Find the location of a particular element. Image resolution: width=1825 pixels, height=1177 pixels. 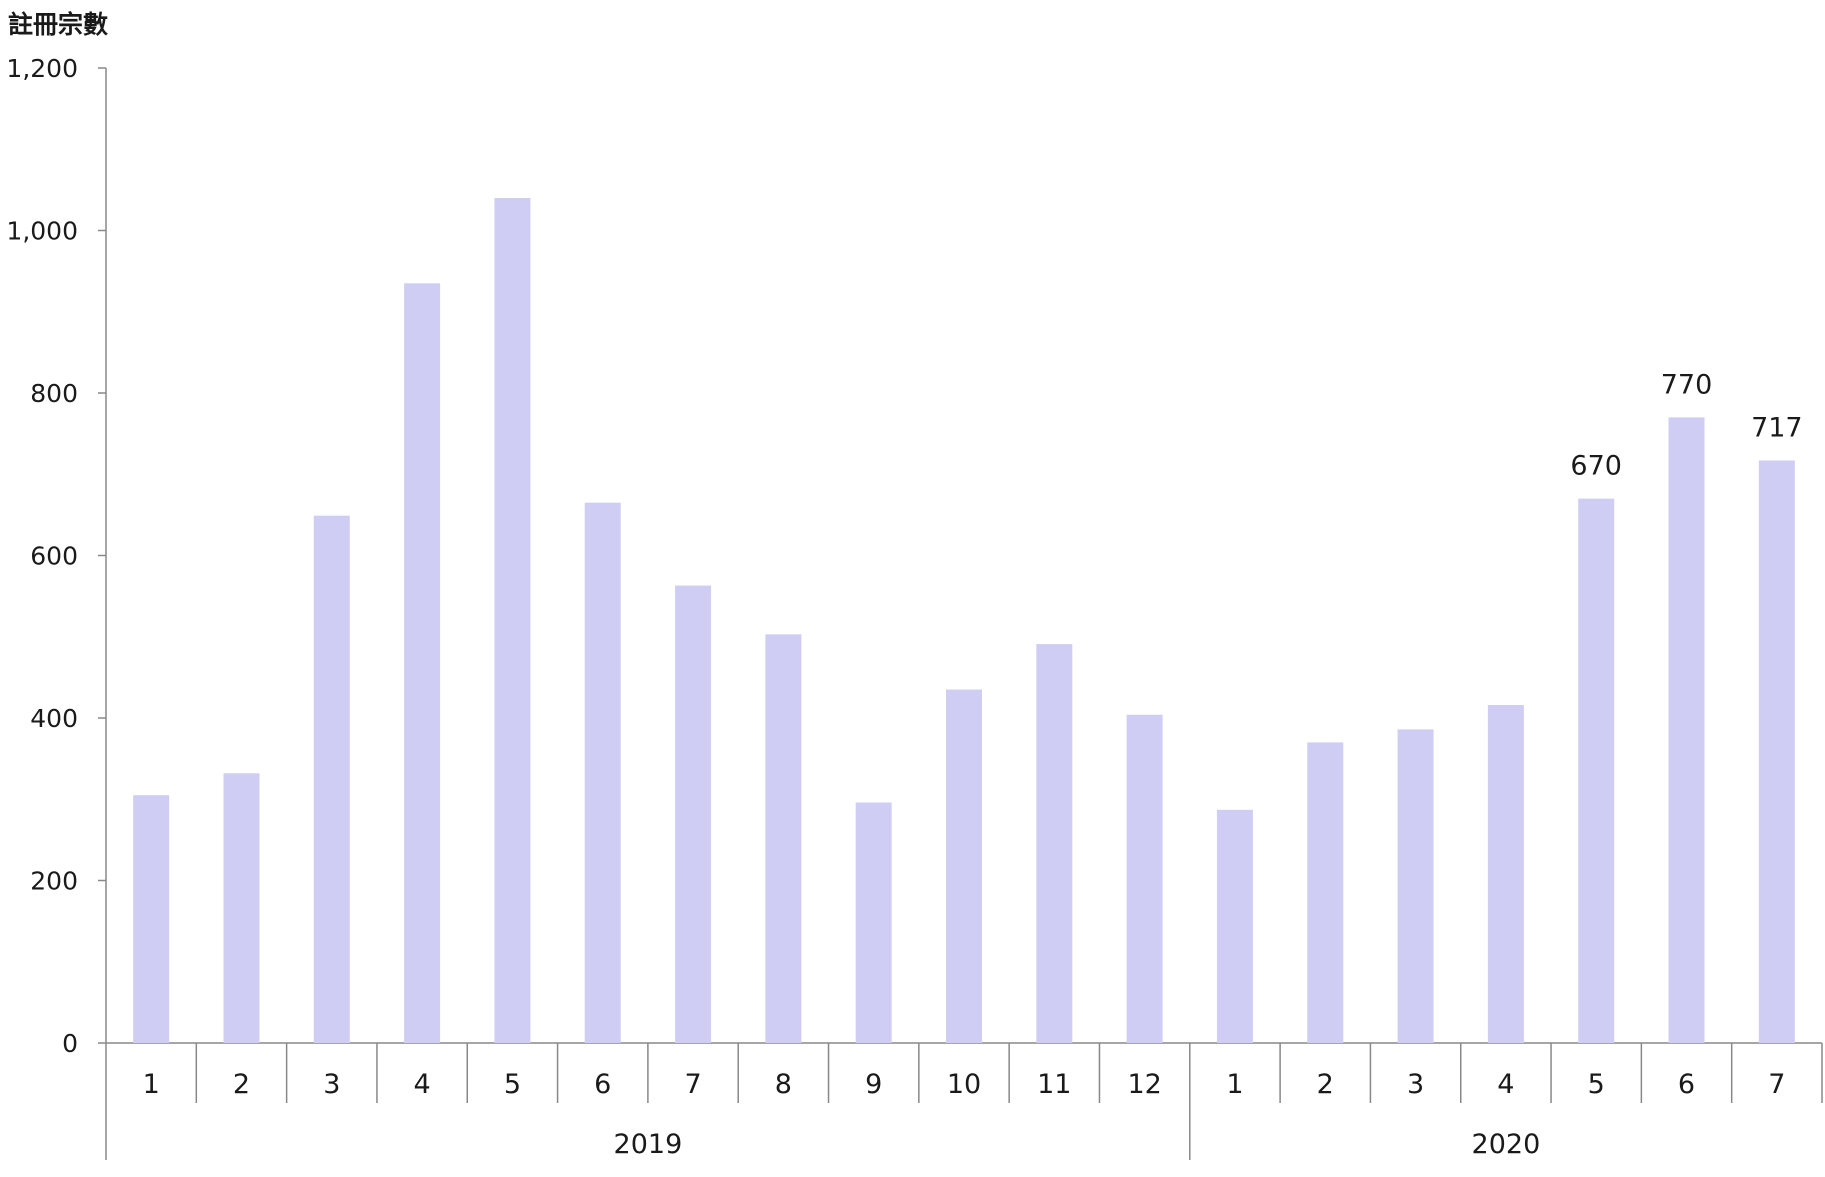

x-axis-categories: 1 2 3 4 5 6 7 8 9 10 11 12 1 2 3 4 5 6 7 is located at coordinates (964, 1073).